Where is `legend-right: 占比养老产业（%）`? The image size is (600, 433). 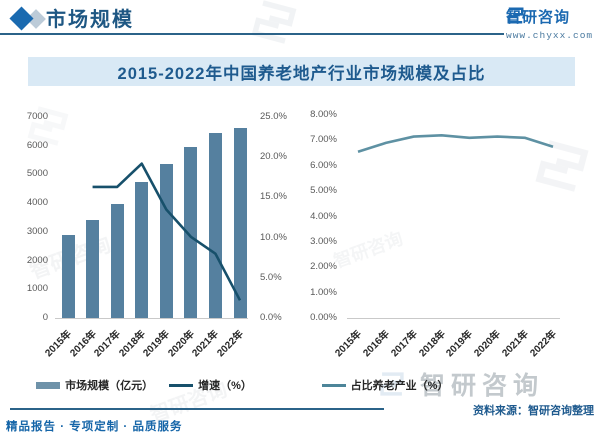
legend-right: 占比养老产业（%） is located at coordinates (385, 385).